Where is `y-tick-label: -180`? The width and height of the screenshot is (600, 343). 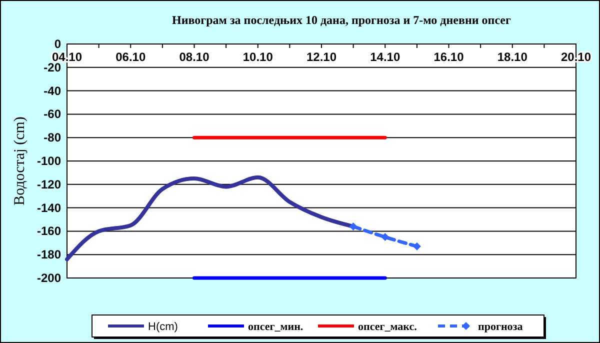 y-tick-label: -180 is located at coordinates (49, 255).